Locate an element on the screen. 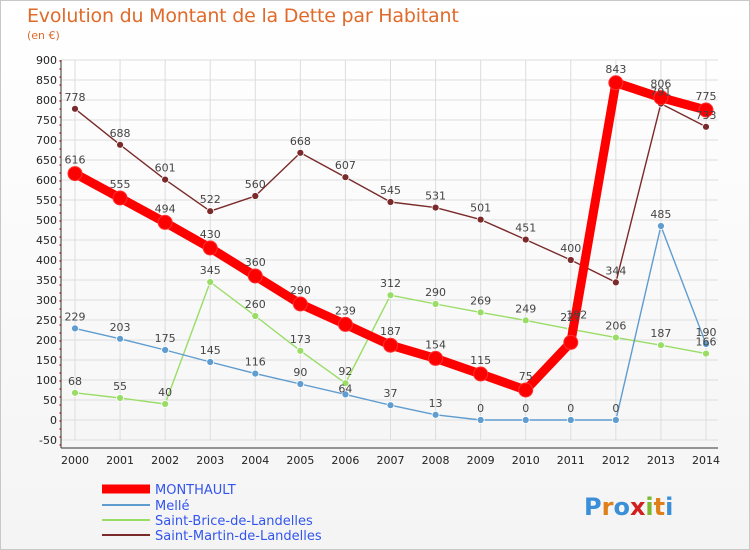 This screenshot has height=550, width=750. y-tick-label: 750 is located at coordinates (46, 120).